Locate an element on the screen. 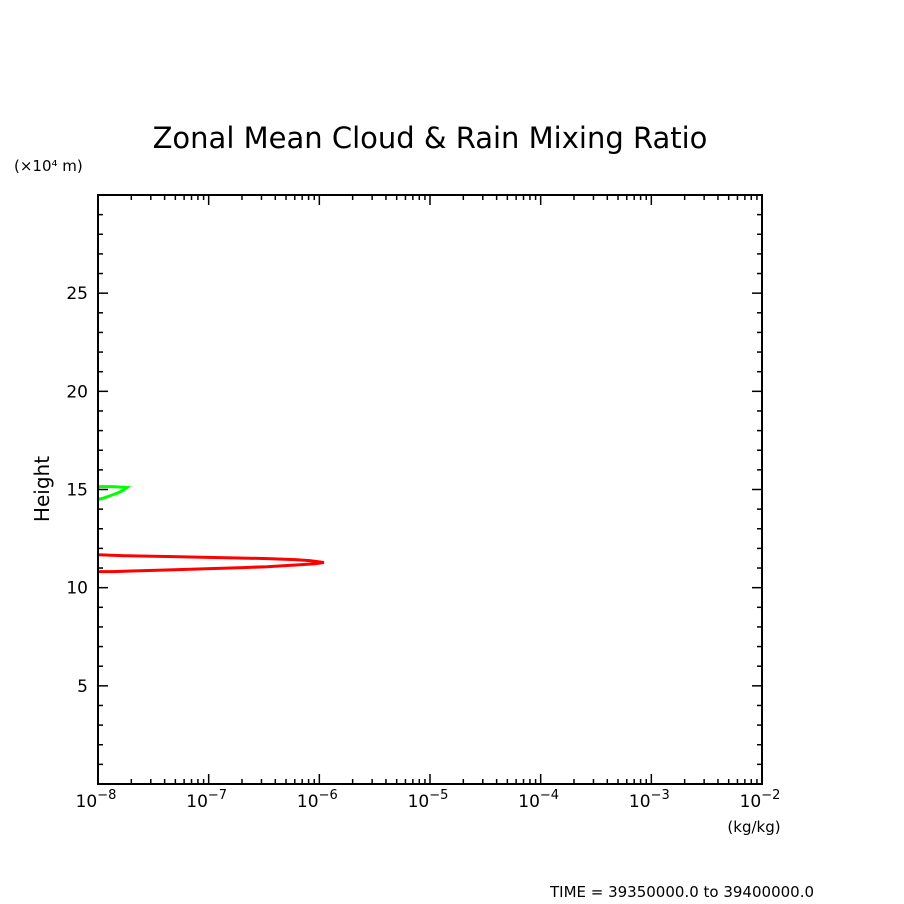  x-tick-label: 10⁻⁵ is located at coordinates (428, 800).